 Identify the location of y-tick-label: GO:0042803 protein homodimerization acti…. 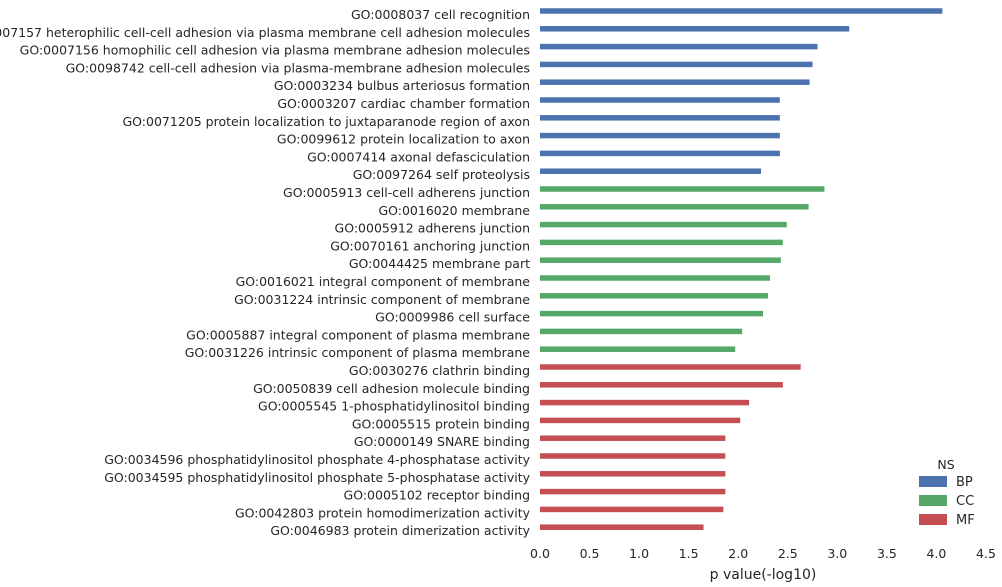
(383, 512).